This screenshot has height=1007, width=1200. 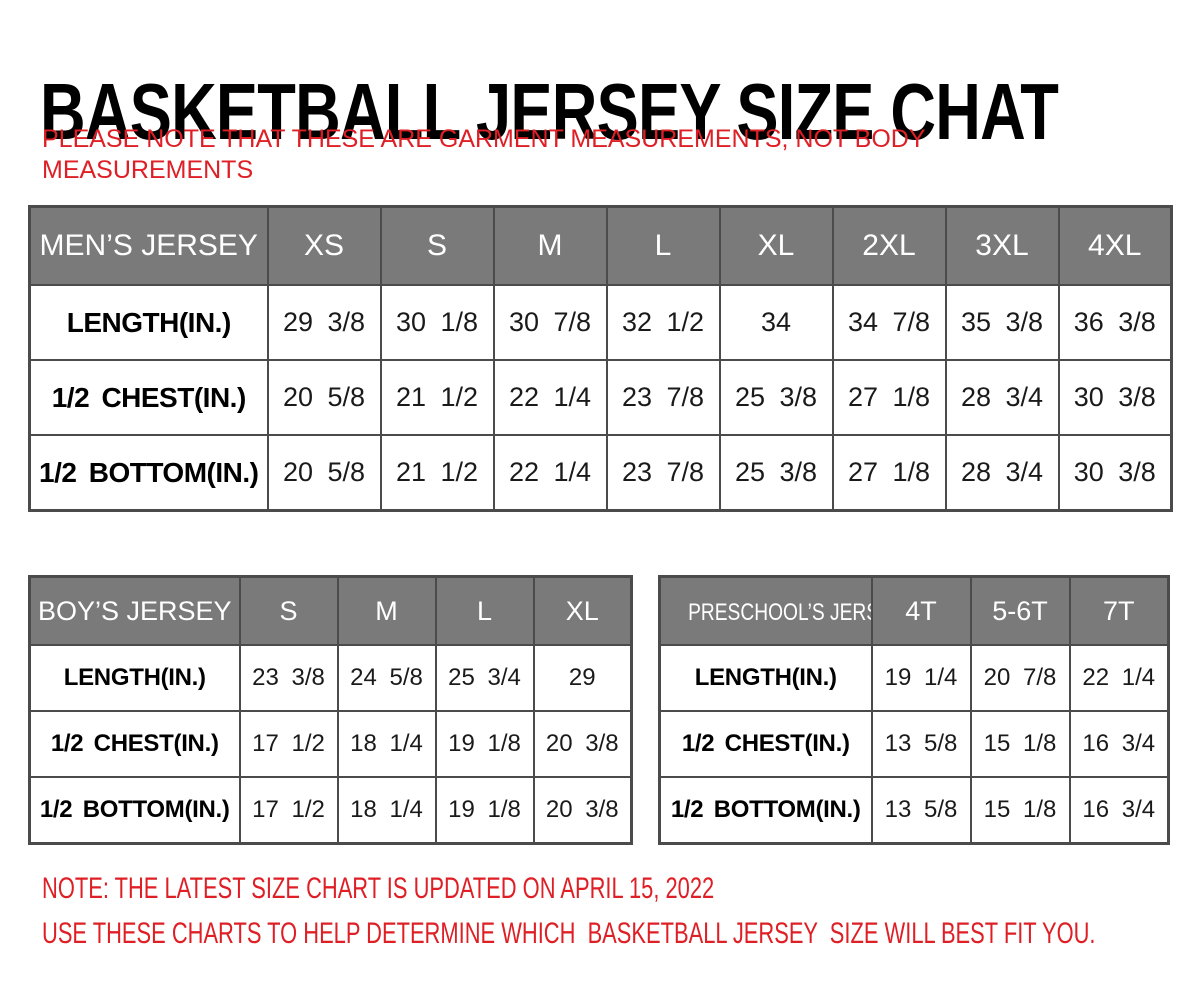 I want to click on table-cell: 30 1/8, so click(x=437, y=322).